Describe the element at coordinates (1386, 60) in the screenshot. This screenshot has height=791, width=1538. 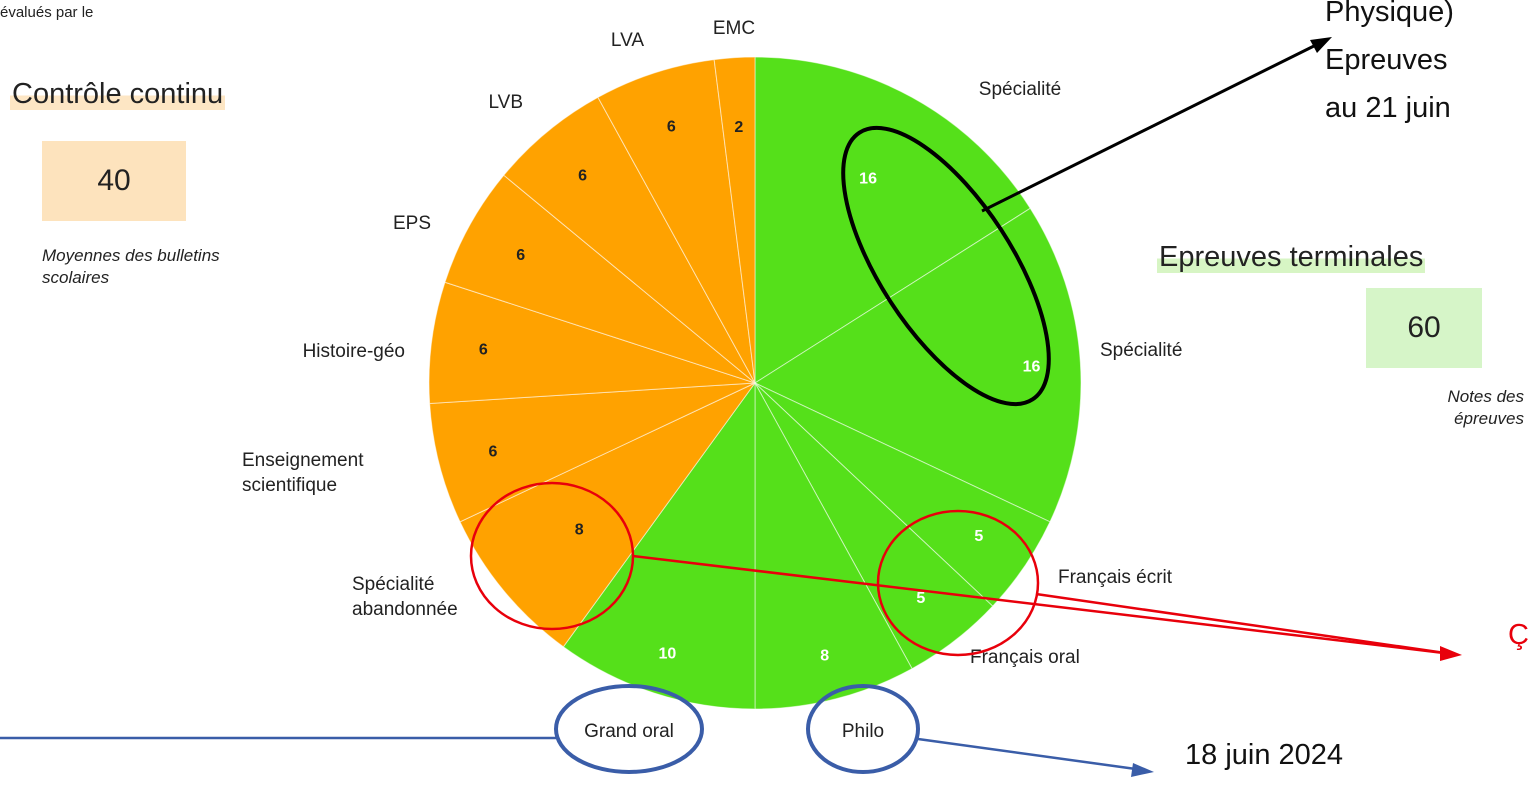
I see `annotation-line-2: Epreuves` at that location.